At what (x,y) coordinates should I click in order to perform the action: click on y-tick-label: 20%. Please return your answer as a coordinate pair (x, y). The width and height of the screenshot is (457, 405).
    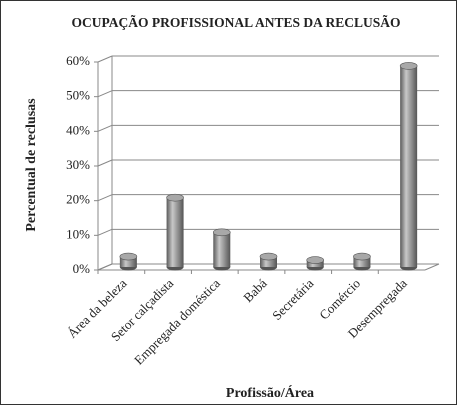
    Looking at the image, I should click on (78, 199).